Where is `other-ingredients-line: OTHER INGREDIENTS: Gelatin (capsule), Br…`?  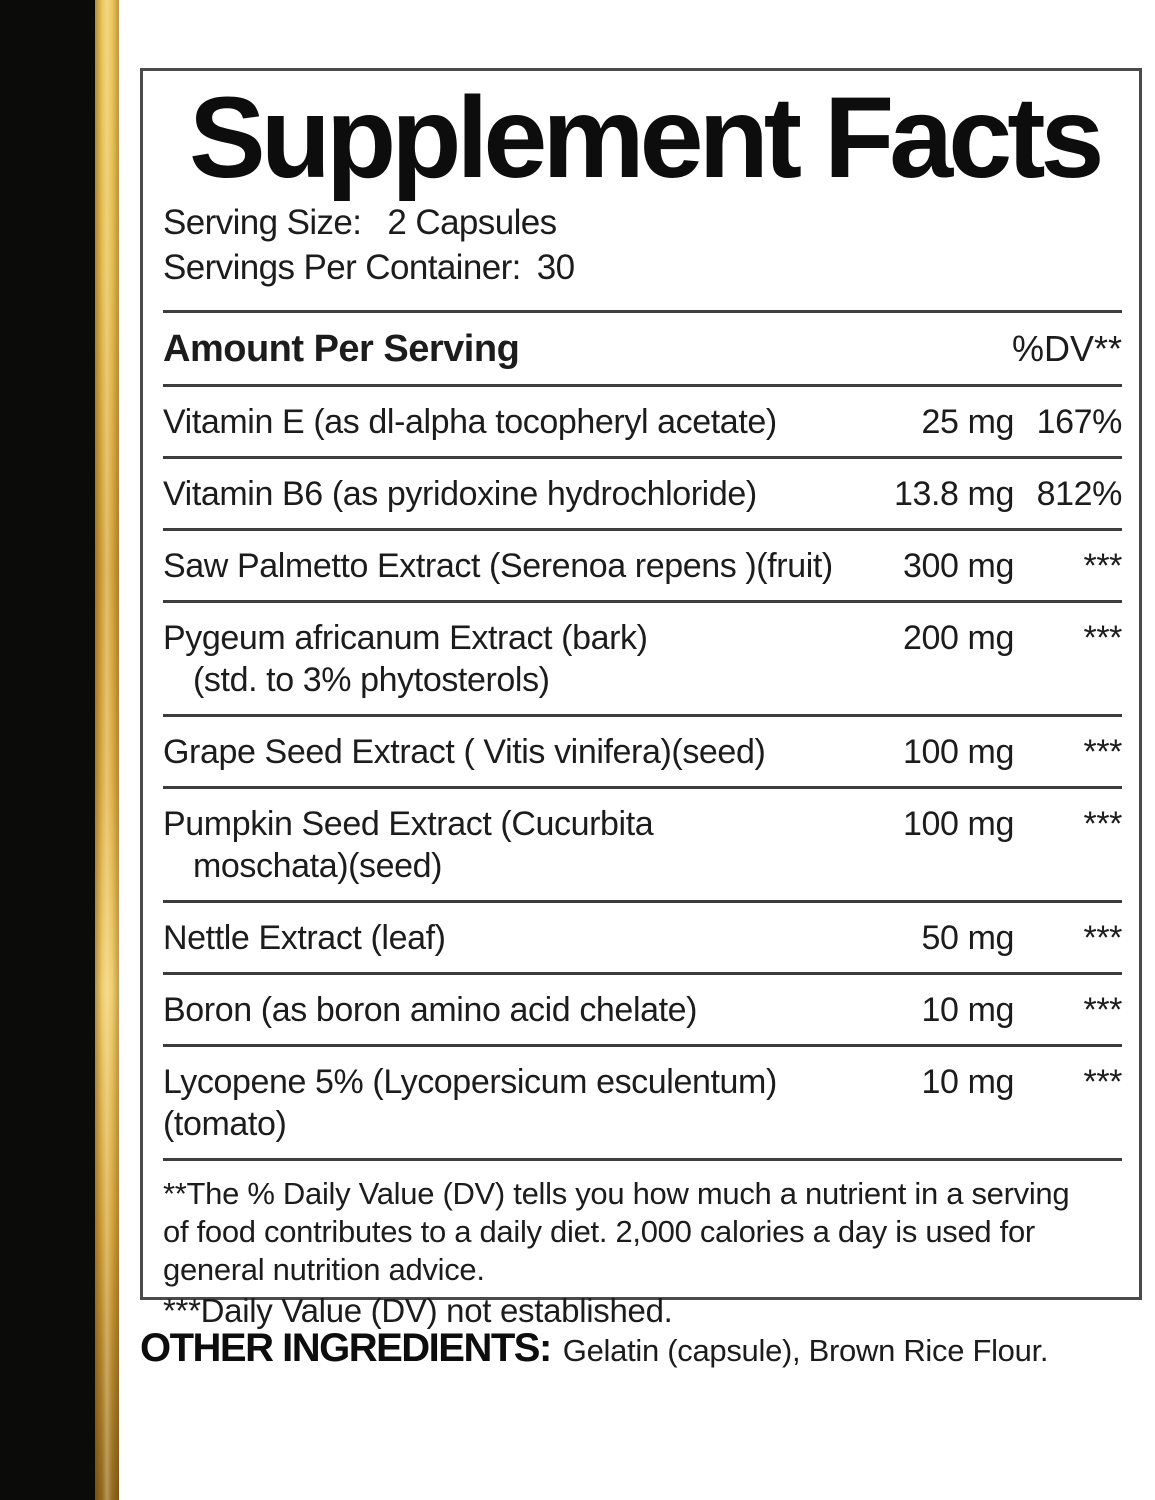
other-ingredients-line: OTHER INGREDIENTS: Gelatin (capsule), Br… is located at coordinates (594, 1348).